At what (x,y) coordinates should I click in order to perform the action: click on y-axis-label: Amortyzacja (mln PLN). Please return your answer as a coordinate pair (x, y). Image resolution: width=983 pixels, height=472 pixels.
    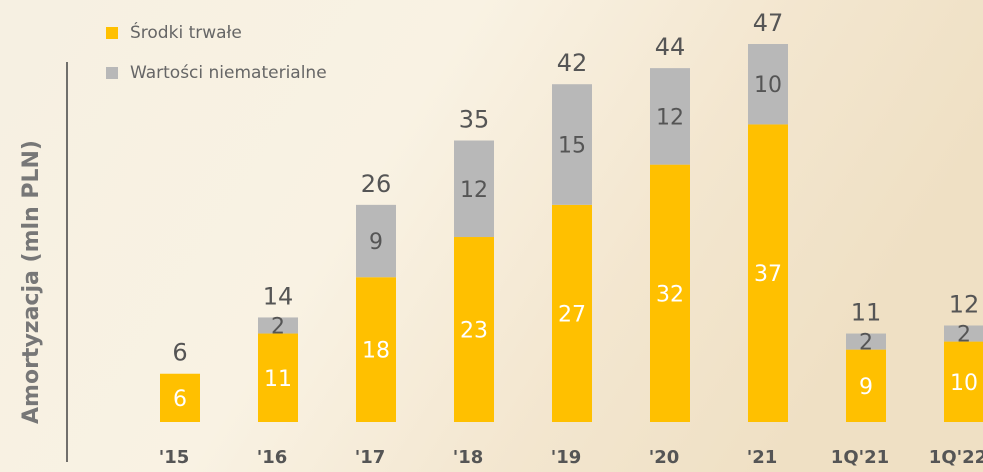
    Looking at the image, I should click on (31, 282).